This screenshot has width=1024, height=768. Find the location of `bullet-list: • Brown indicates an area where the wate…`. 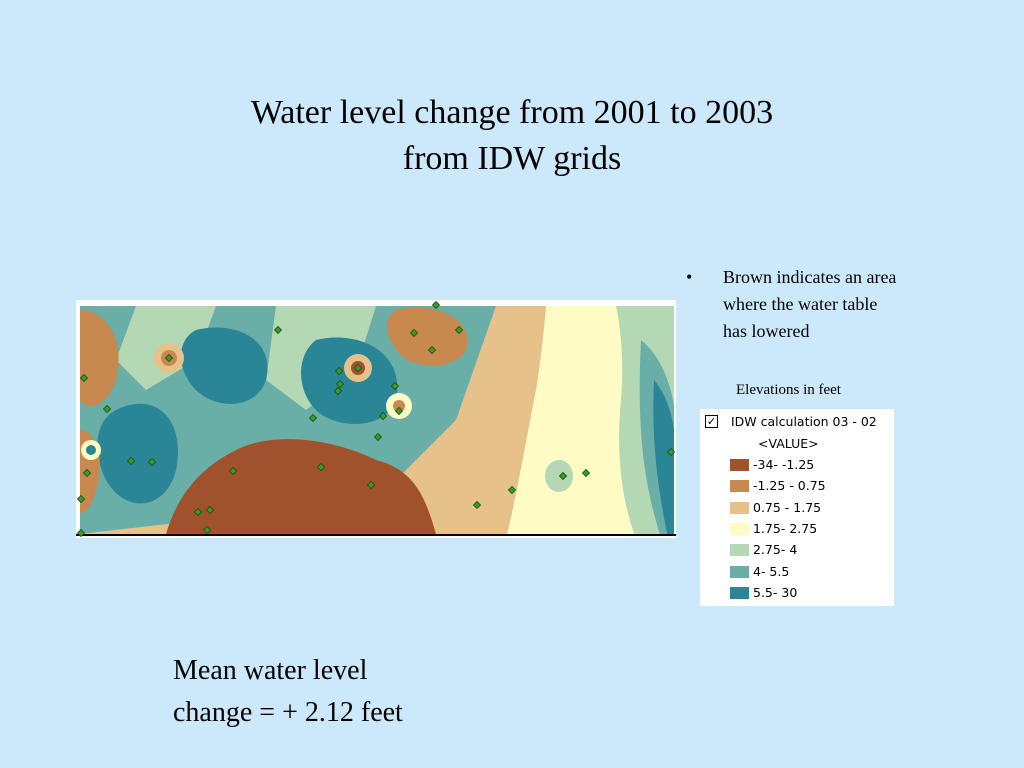

bullet-list: • Brown indicates an area where the wate… is located at coordinates (826, 304).